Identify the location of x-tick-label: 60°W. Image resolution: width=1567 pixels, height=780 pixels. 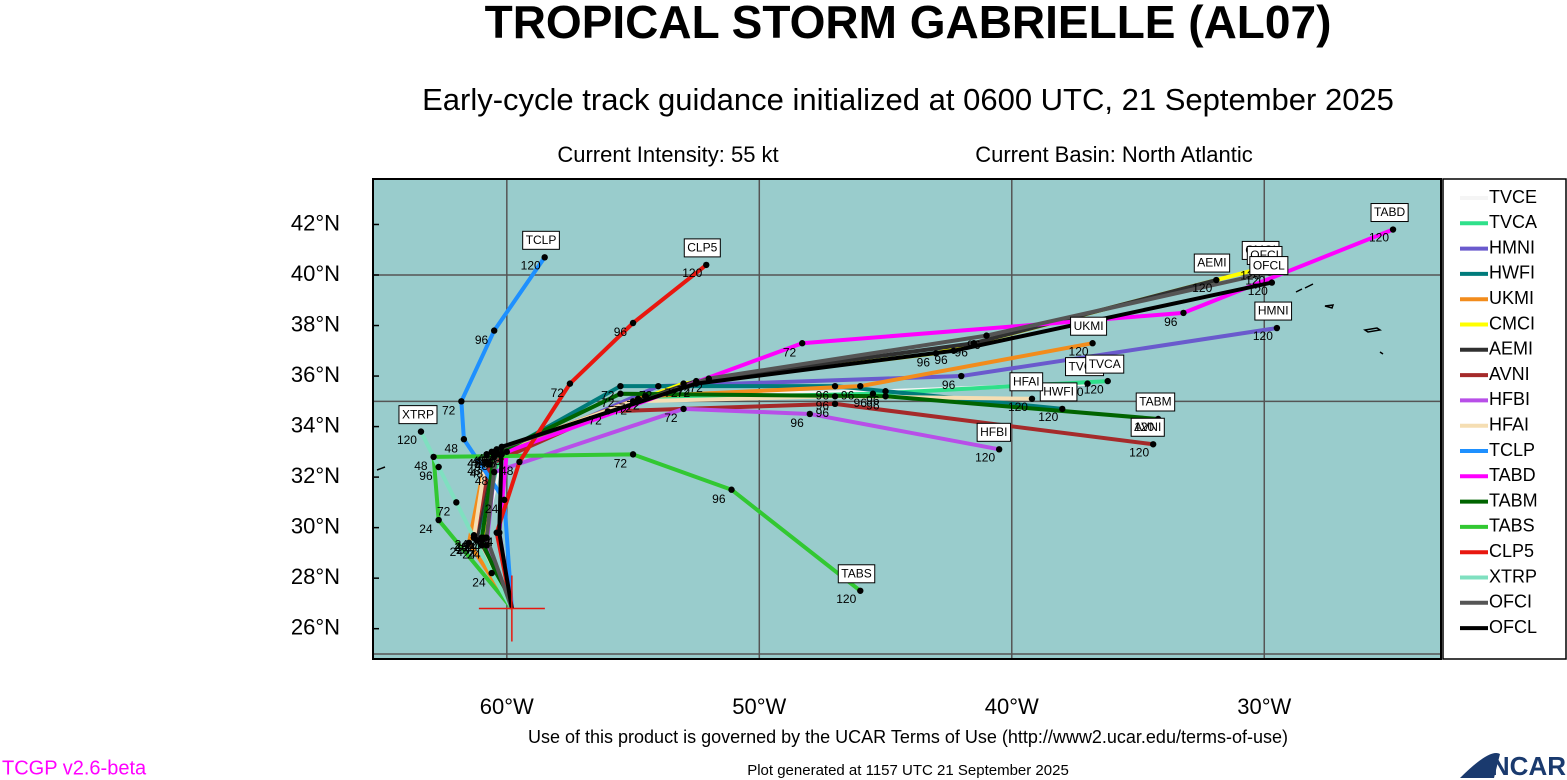
(507, 706).